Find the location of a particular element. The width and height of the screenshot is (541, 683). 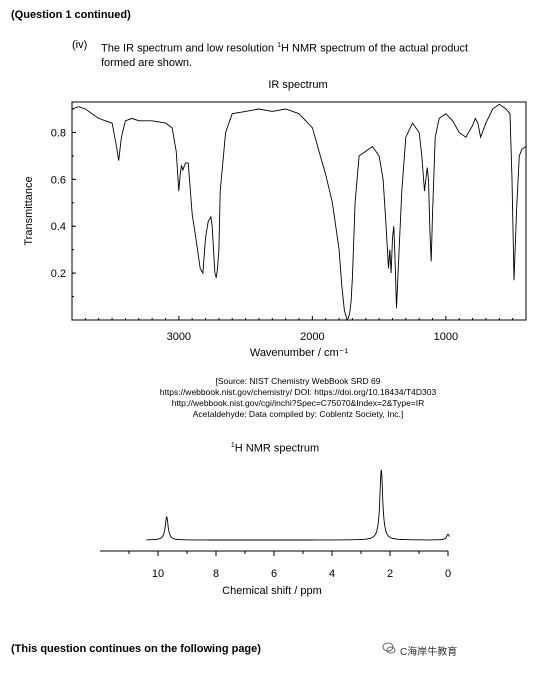

ir-x-tick-label: 2000 is located at coordinates (312, 337).